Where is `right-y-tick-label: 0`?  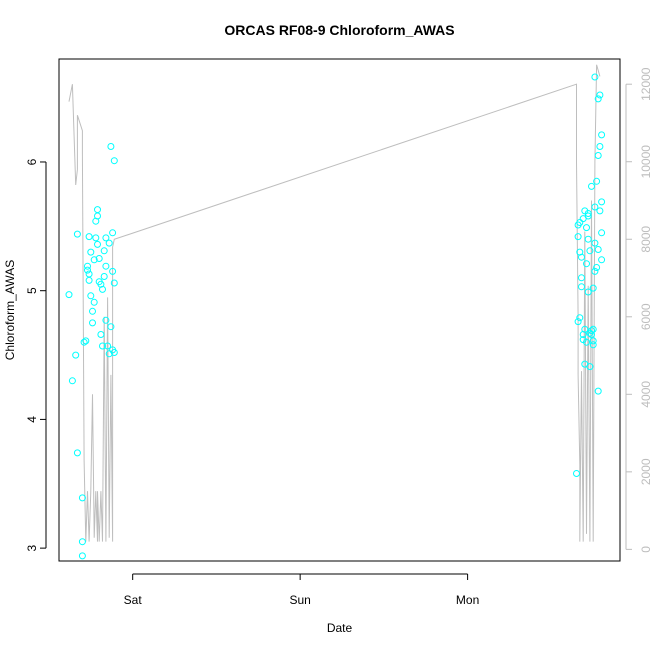
right-y-tick-label: 0 is located at coordinates (644, 549).